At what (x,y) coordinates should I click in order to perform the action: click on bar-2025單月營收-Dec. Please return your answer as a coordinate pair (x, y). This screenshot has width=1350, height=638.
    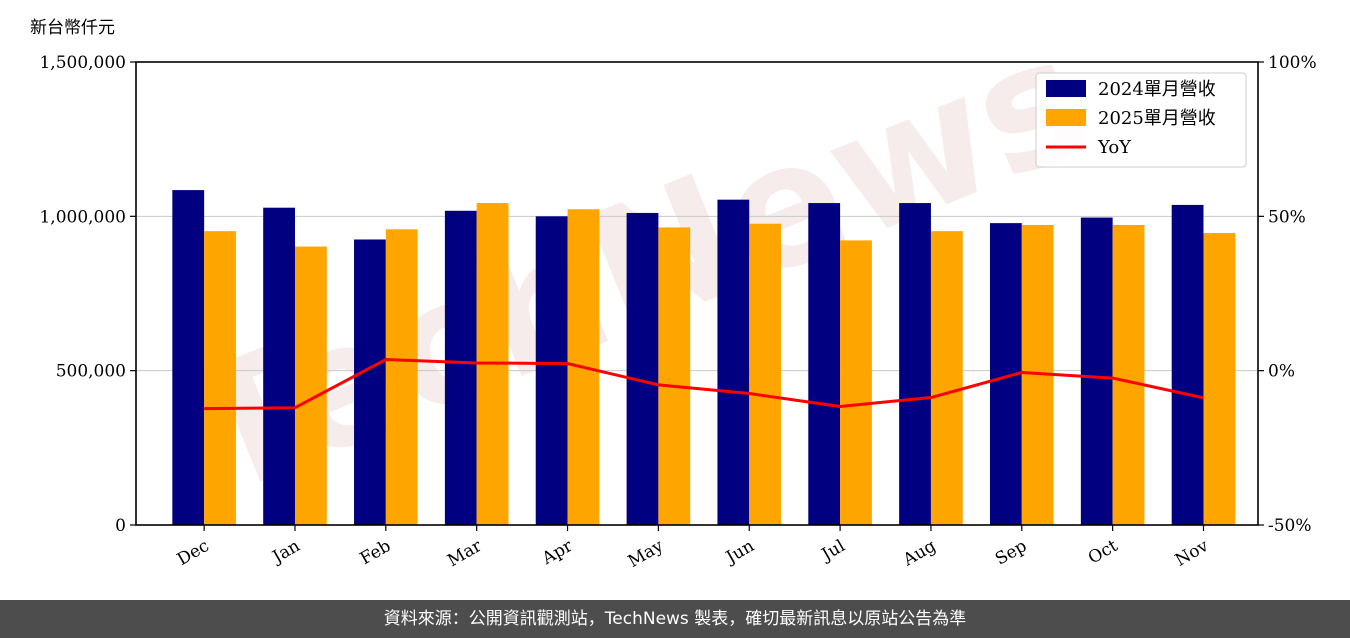
    Looking at the image, I should click on (220, 378).